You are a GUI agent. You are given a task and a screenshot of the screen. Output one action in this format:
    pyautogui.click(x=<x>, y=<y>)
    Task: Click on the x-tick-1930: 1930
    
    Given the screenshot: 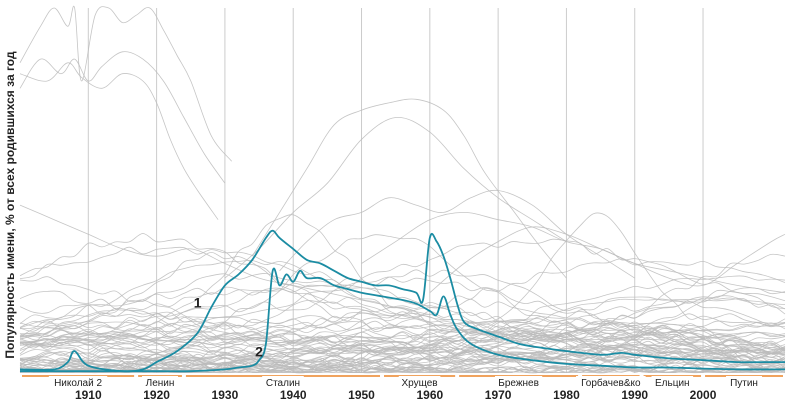 What is the action you would take?
    pyautogui.click(x=225, y=395)
    